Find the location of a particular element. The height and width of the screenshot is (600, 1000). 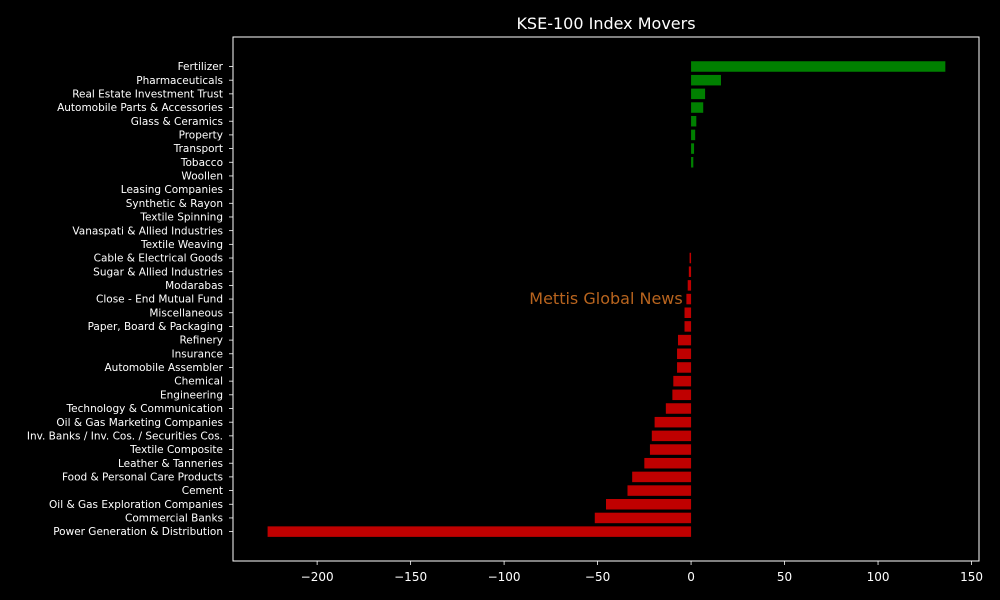

category-label: Cable & Electrical Goods is located at coordinates (158, 259).